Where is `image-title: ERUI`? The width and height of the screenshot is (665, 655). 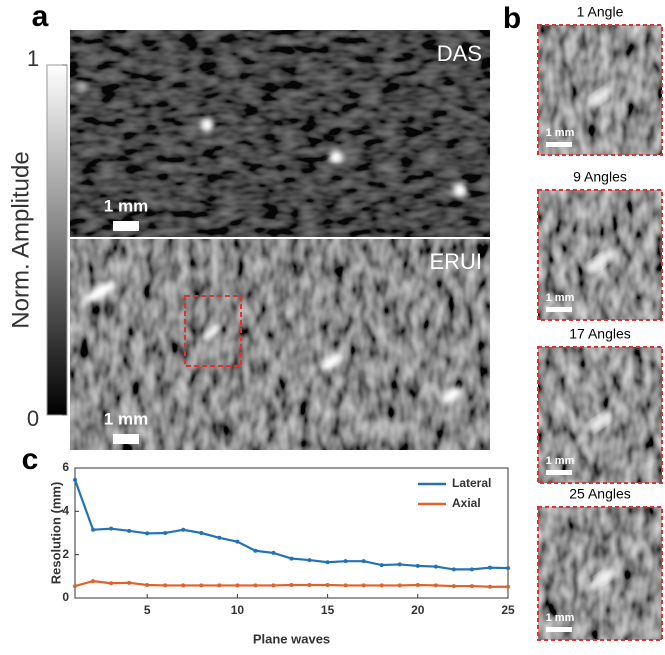 image-title: ERUI is located at coordinates (455, 261).